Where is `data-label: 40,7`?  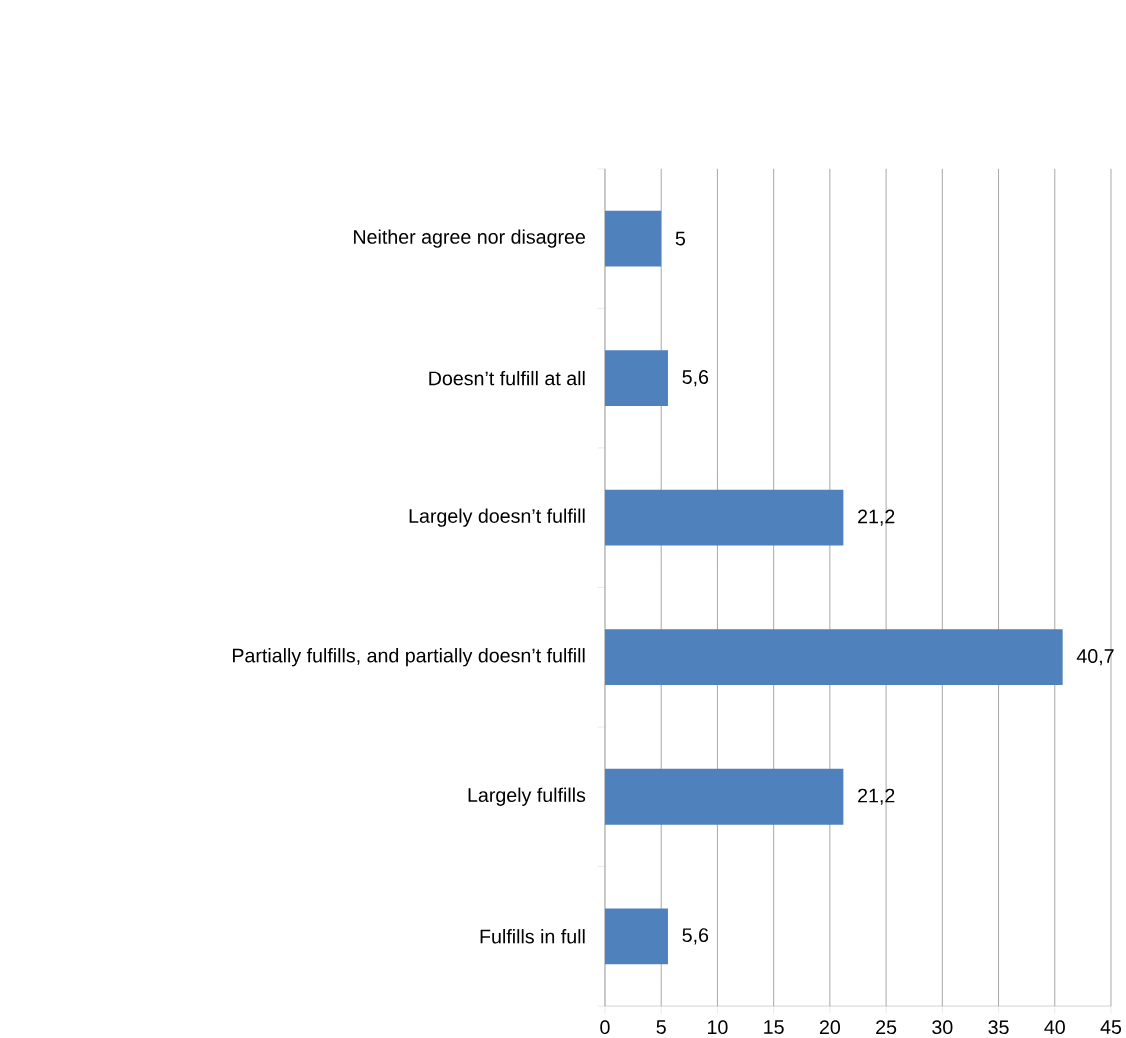
data-label: 40,7 is located at coordinates (1095, 657).